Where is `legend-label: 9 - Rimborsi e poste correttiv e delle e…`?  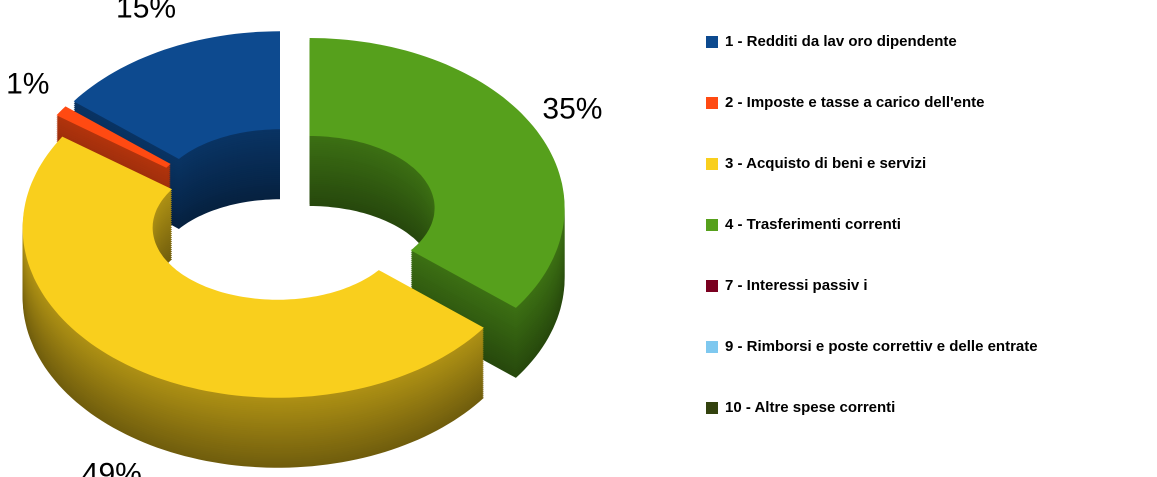 legend-label: 9 - Rimborsi e poste correttiv e delle e… is located at coordinates (881, 346).